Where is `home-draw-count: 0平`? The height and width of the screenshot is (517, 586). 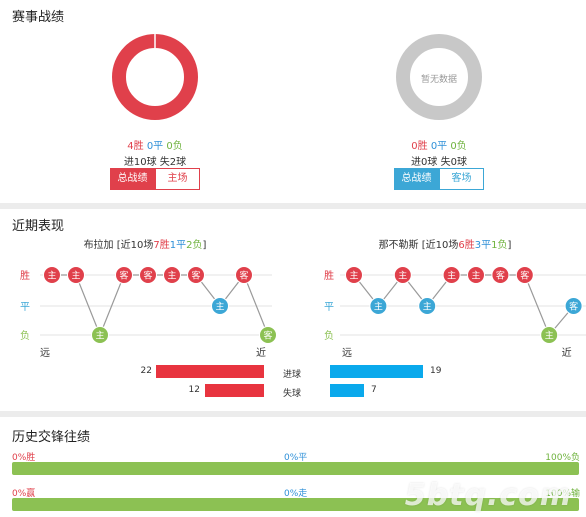 home-draw-count: 0平 is located at coordinates (155, 146).